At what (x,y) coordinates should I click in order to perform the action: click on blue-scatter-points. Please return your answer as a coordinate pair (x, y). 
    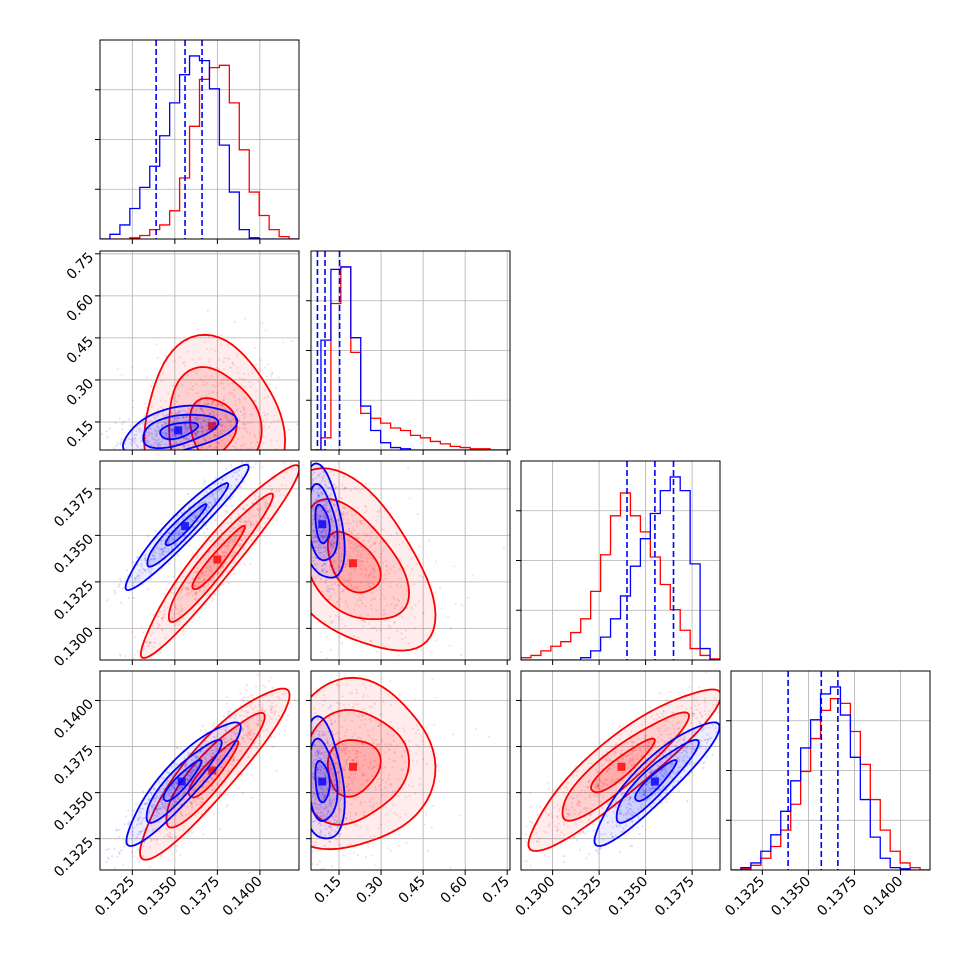
    Looking at the image, I should click on (331, 775).